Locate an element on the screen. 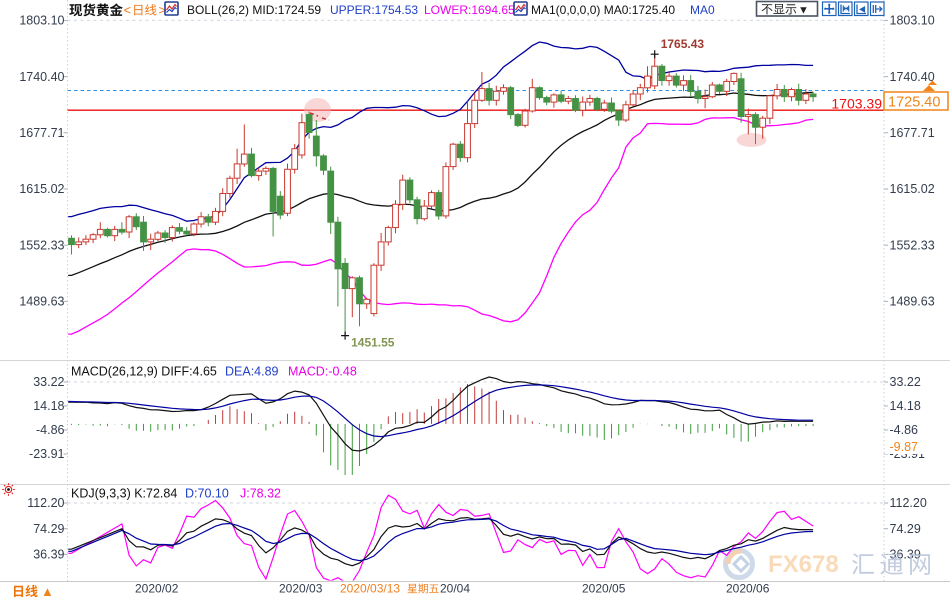  svg-text: 1451.55 is located at coordinates (373, 343).